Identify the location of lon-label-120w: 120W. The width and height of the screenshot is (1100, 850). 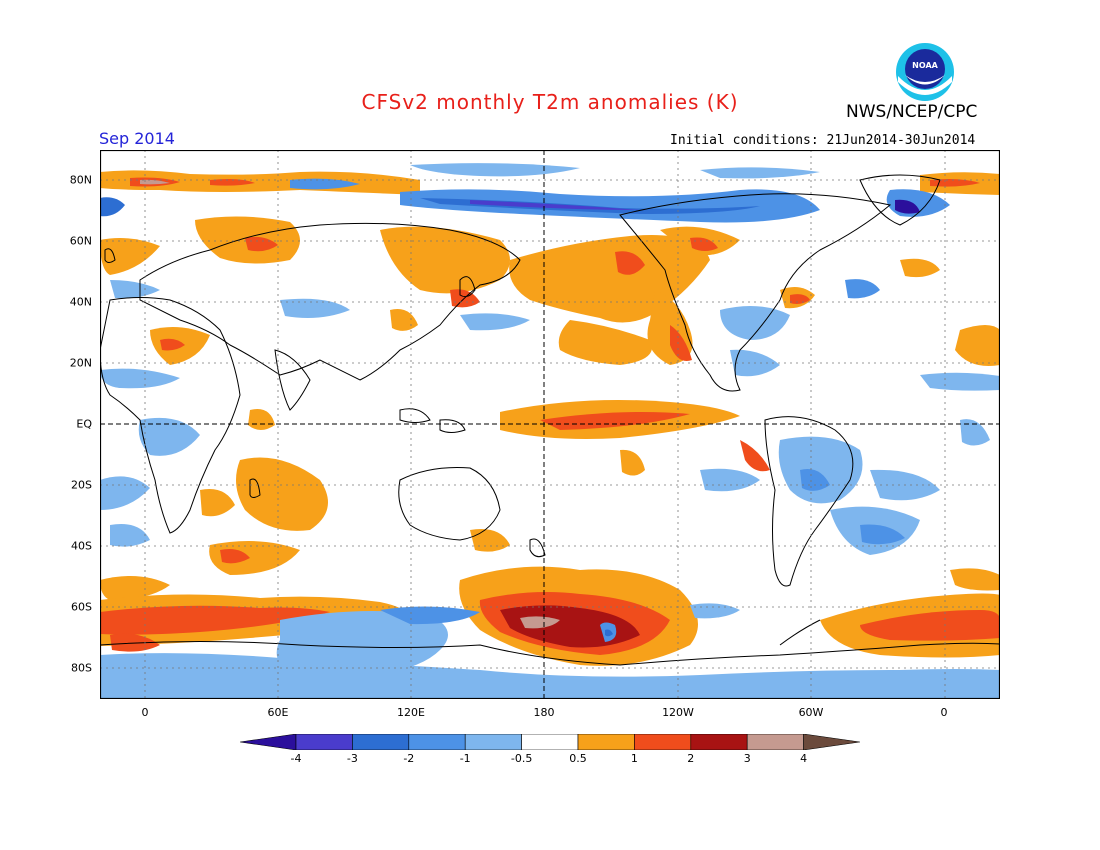
(678, 712).